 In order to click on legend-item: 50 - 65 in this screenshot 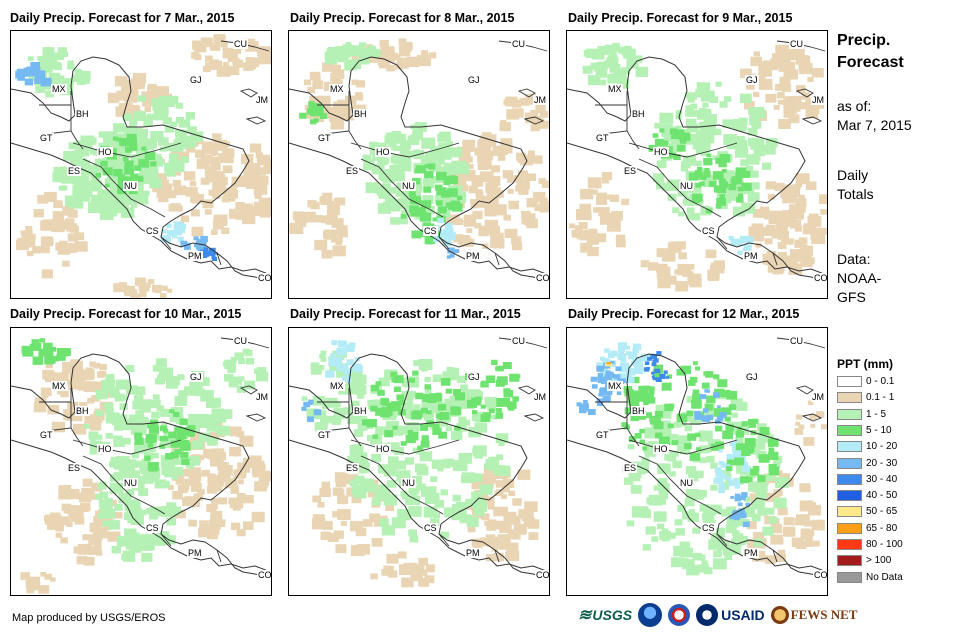, I will do `click(867, 511)`.